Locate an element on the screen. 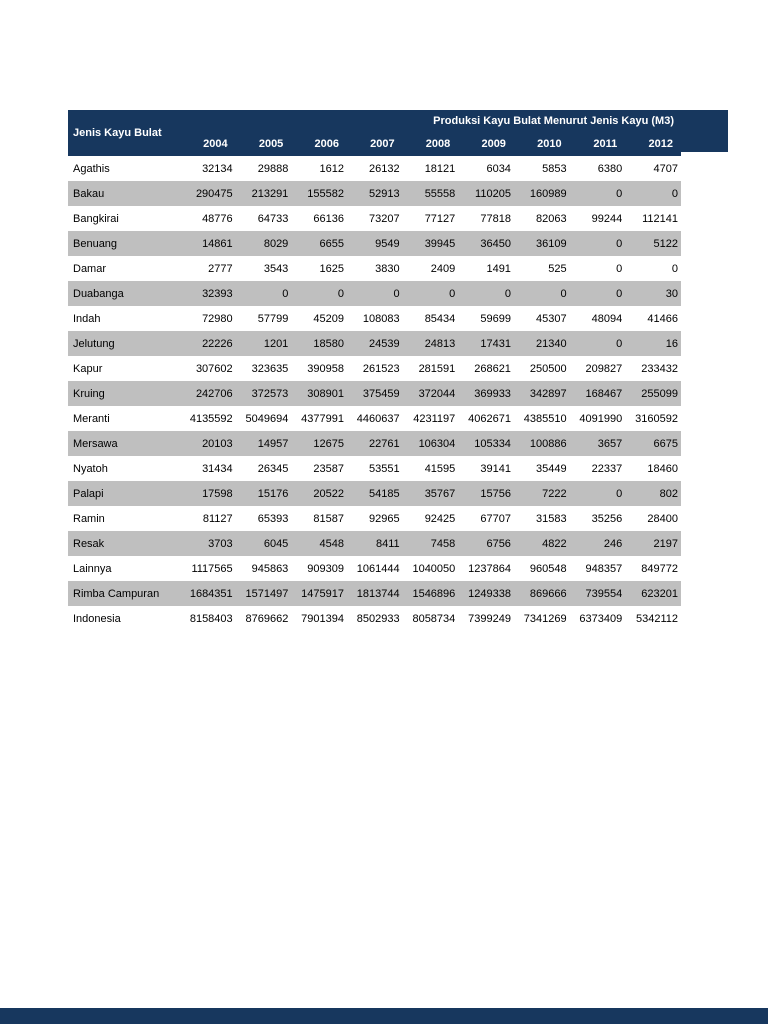 The image size is (768, 1024). value-cell: 6380 is located at coordinates (610, 168).